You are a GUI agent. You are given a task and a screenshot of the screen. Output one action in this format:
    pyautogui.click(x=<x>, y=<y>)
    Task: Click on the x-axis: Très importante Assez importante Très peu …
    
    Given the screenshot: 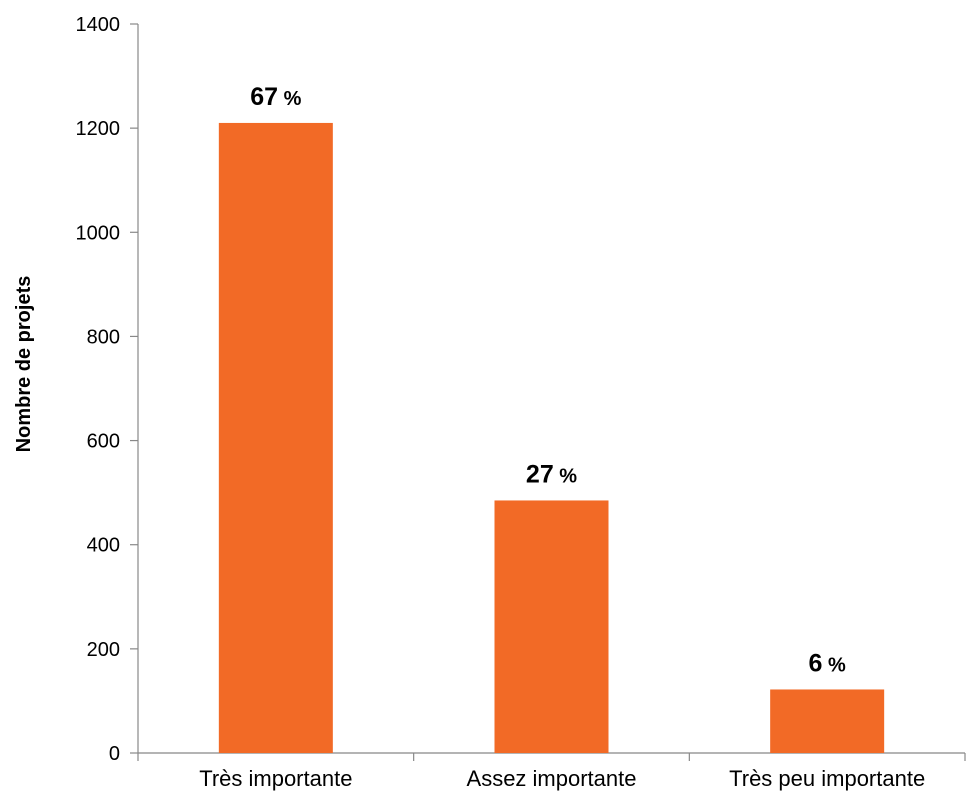 What is the action you would take?
    pyautogui.click(x=551, y=771)
    